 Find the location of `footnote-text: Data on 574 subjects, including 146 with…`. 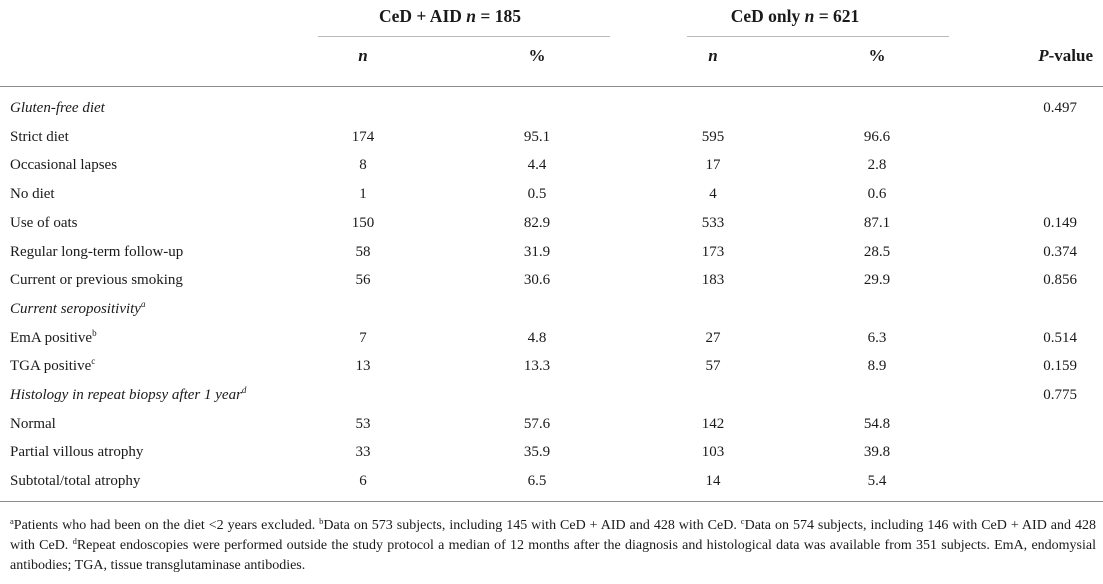

footnote-text: Data on 574 subjects, including 146 with… is located at coordinates (553, 535).